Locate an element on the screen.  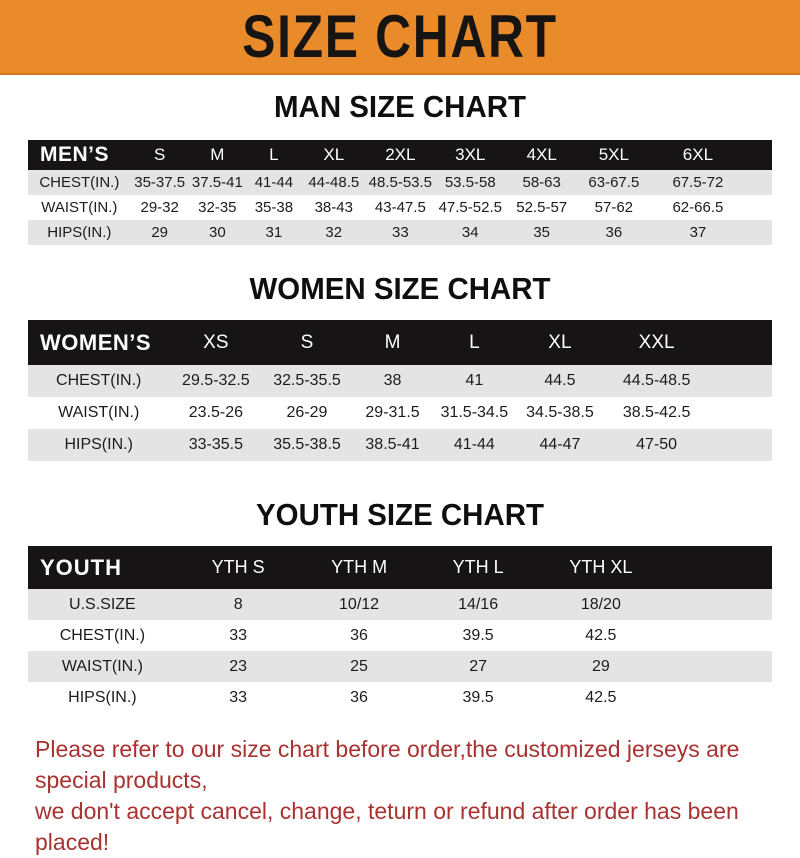
table-header-row: WOMEN’S XS S M L XL XXL is located at coordinates (400, 342).